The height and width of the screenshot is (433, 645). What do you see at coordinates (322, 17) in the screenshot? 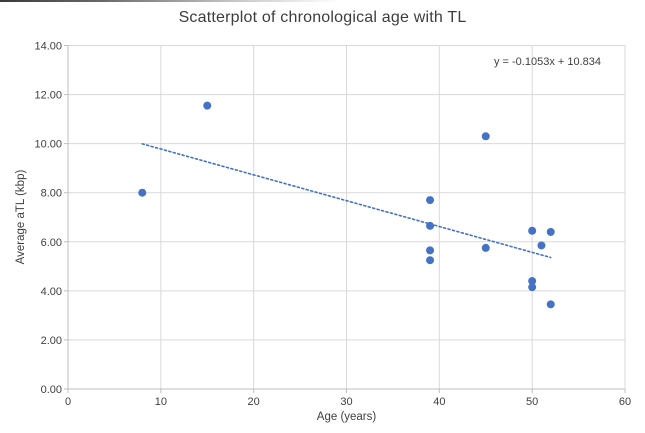
I see `chart-title: Scatterplot of chronological age with TL` at bounding box center [322, 17].